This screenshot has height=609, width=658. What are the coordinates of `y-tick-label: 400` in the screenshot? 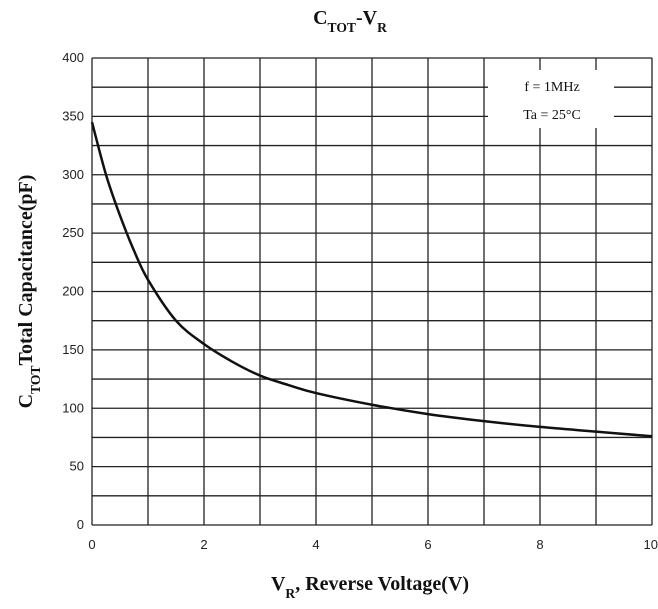 It's located at (73, 57).